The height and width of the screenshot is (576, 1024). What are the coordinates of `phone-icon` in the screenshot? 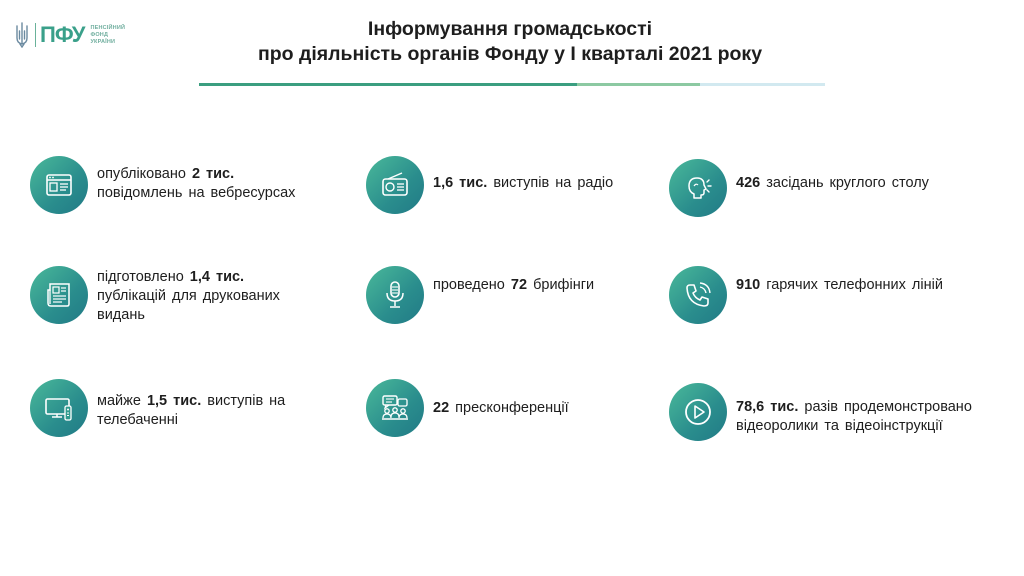 It's located at (698, 294).